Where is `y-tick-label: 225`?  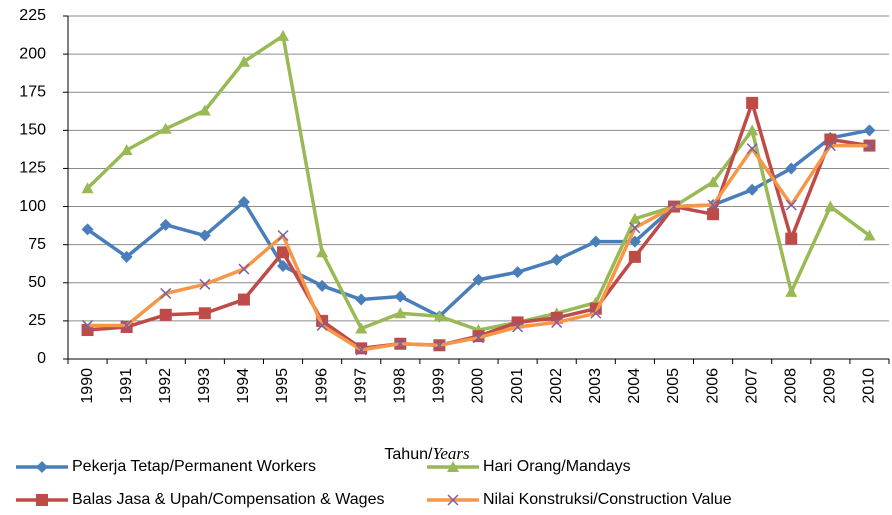 y-tick-label: 225 is located at coordinates (32, 15).